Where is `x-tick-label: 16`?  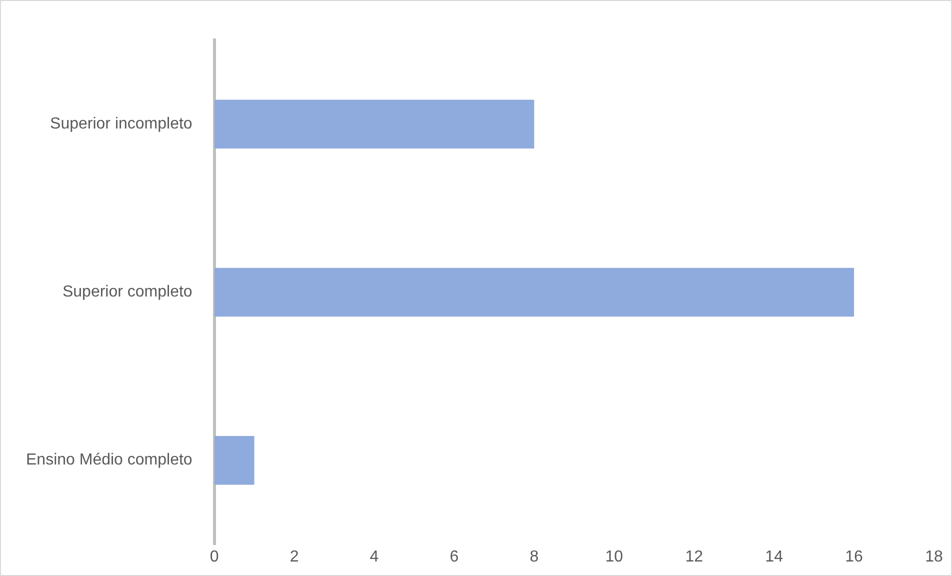 x-tick-label: 16 is located at coordinates (854, 557).